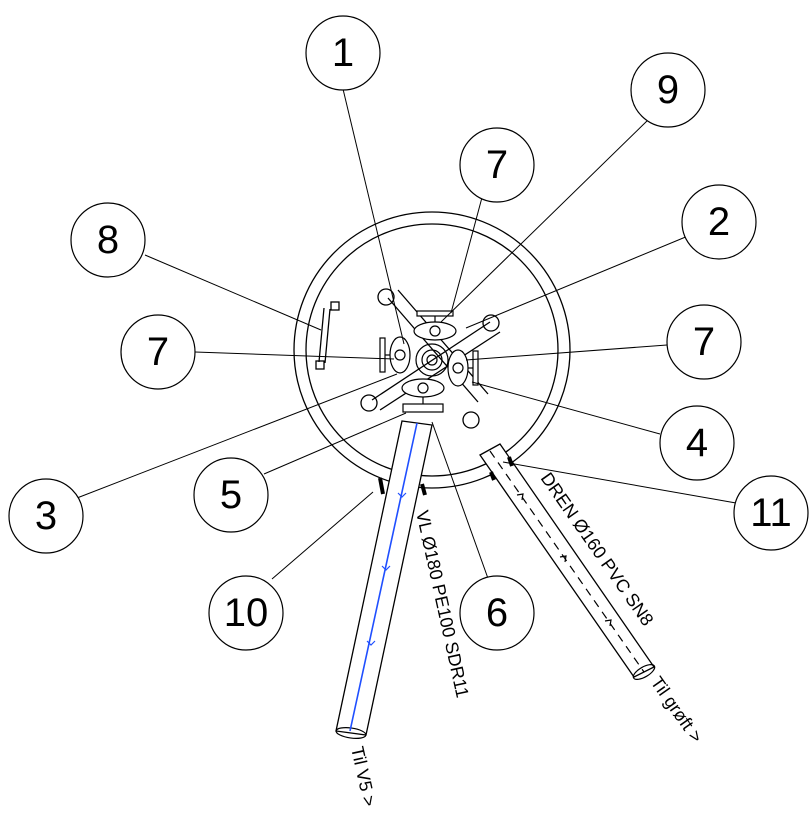 Image resolution: width=810 pixels, height=832 pixels. Describe the element at coordinates (383, 577) in the screenshot. I see `water-flow-line` at that location.